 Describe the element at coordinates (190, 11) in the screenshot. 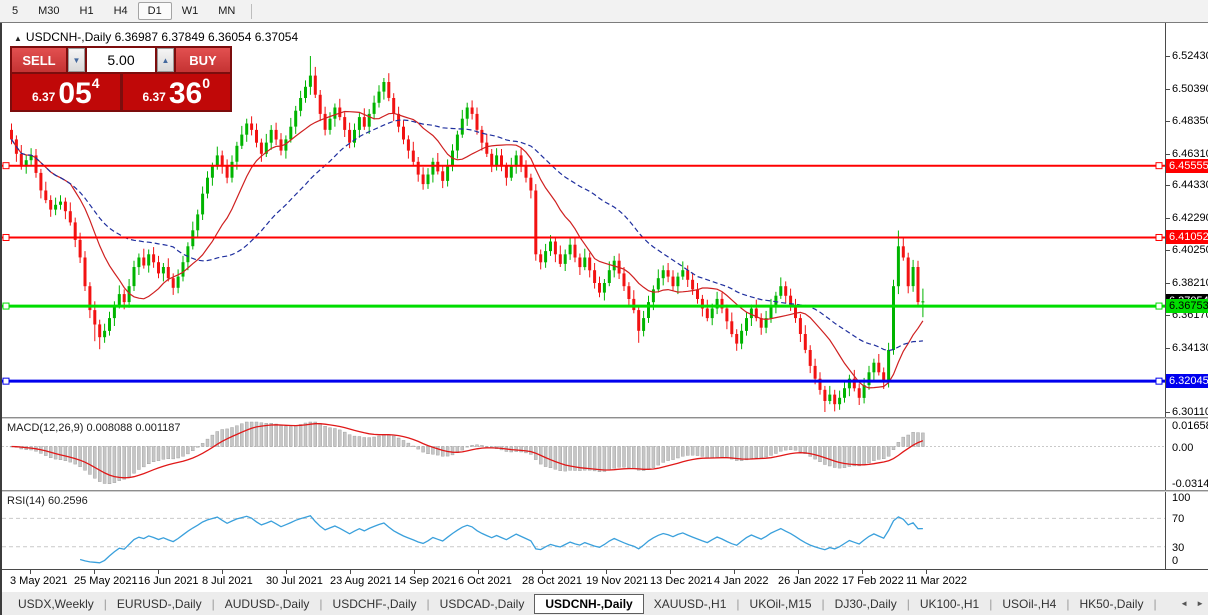

I see `timeframe-w1: W1` at that location.